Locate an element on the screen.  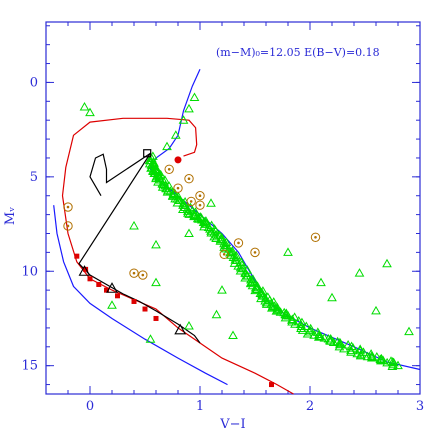
track-line is located at coordinates (139, 248).